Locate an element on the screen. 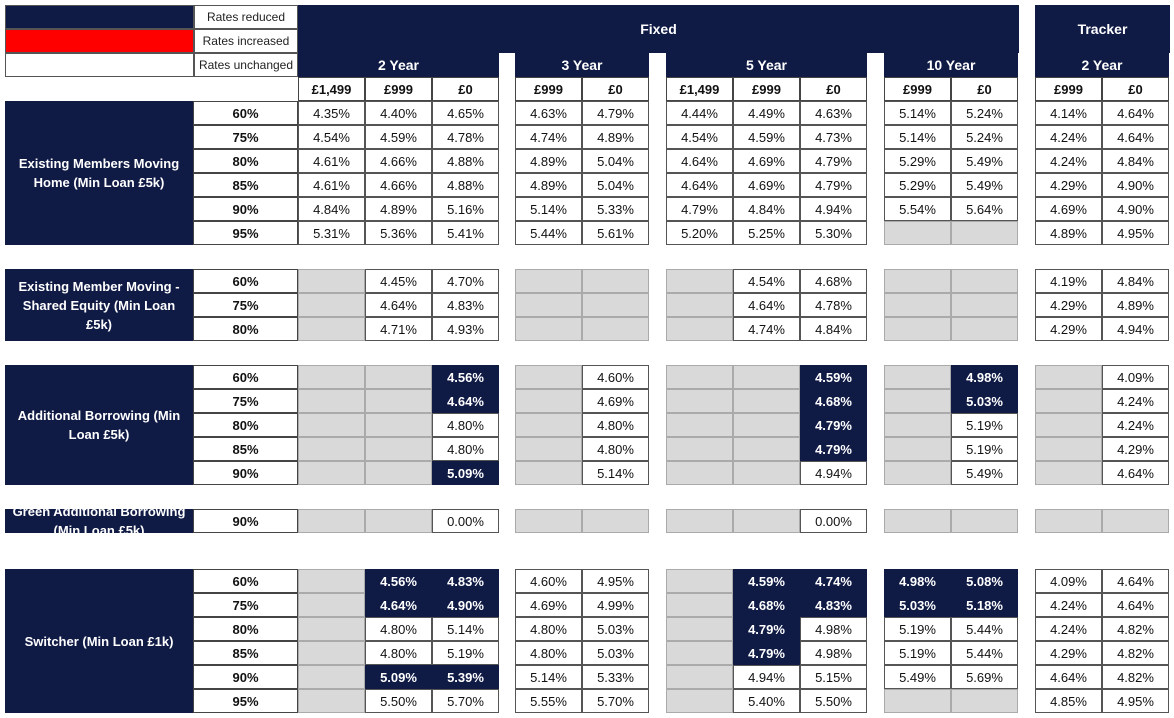 This screenshot has height=718, width=1174. rate-cell: 4.45% is located at coordinates (398, 281).